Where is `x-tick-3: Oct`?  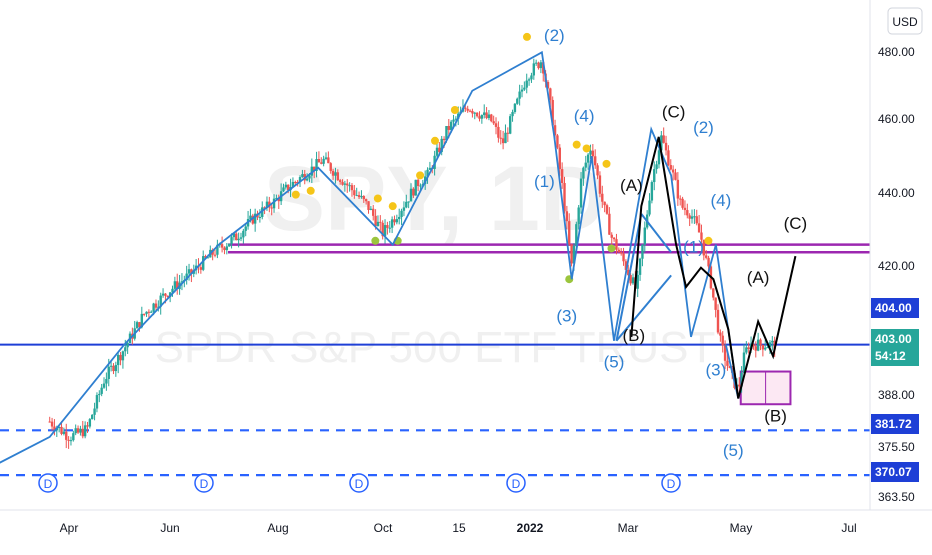 x-tick-3: Oct is located at coordinates (383, 528).